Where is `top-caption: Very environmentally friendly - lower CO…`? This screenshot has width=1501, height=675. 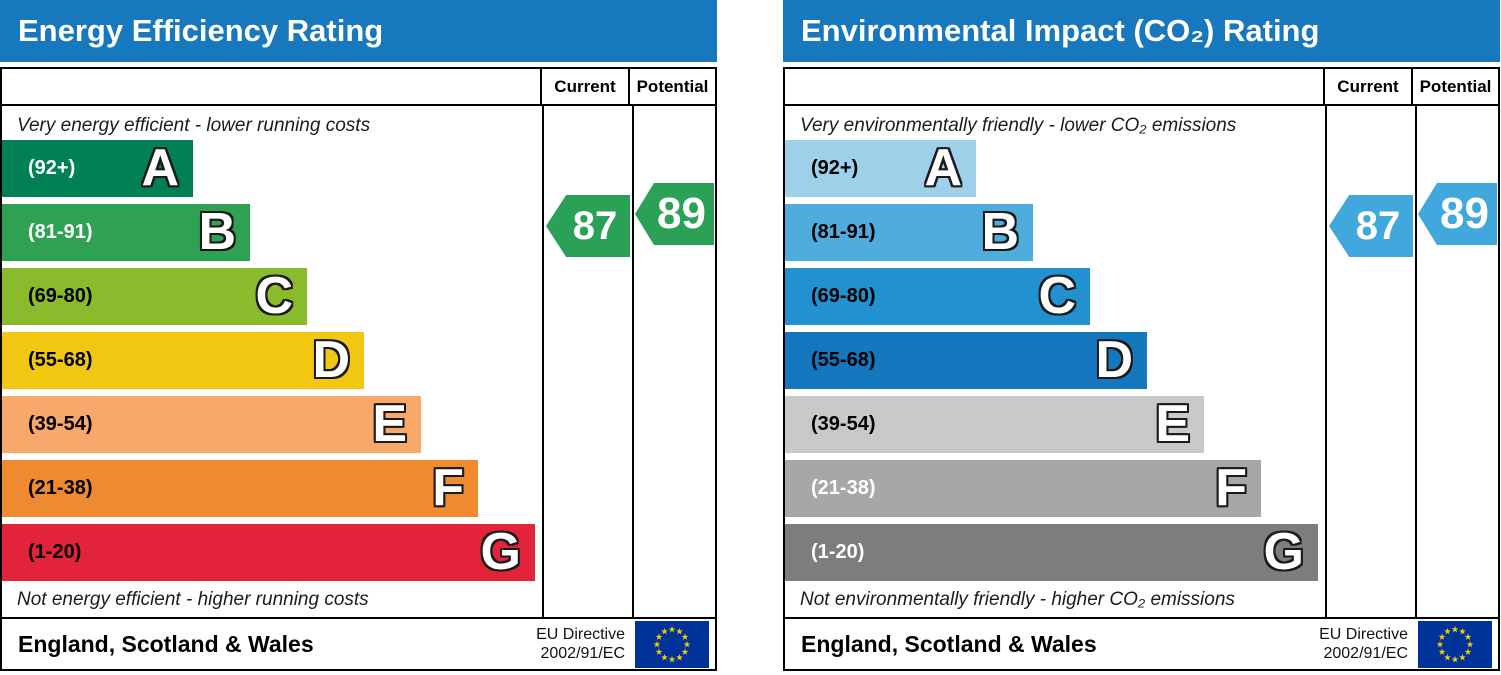 top-caption: Very environmentally friendly - lower CO… is located at coordinates (1018, 125).